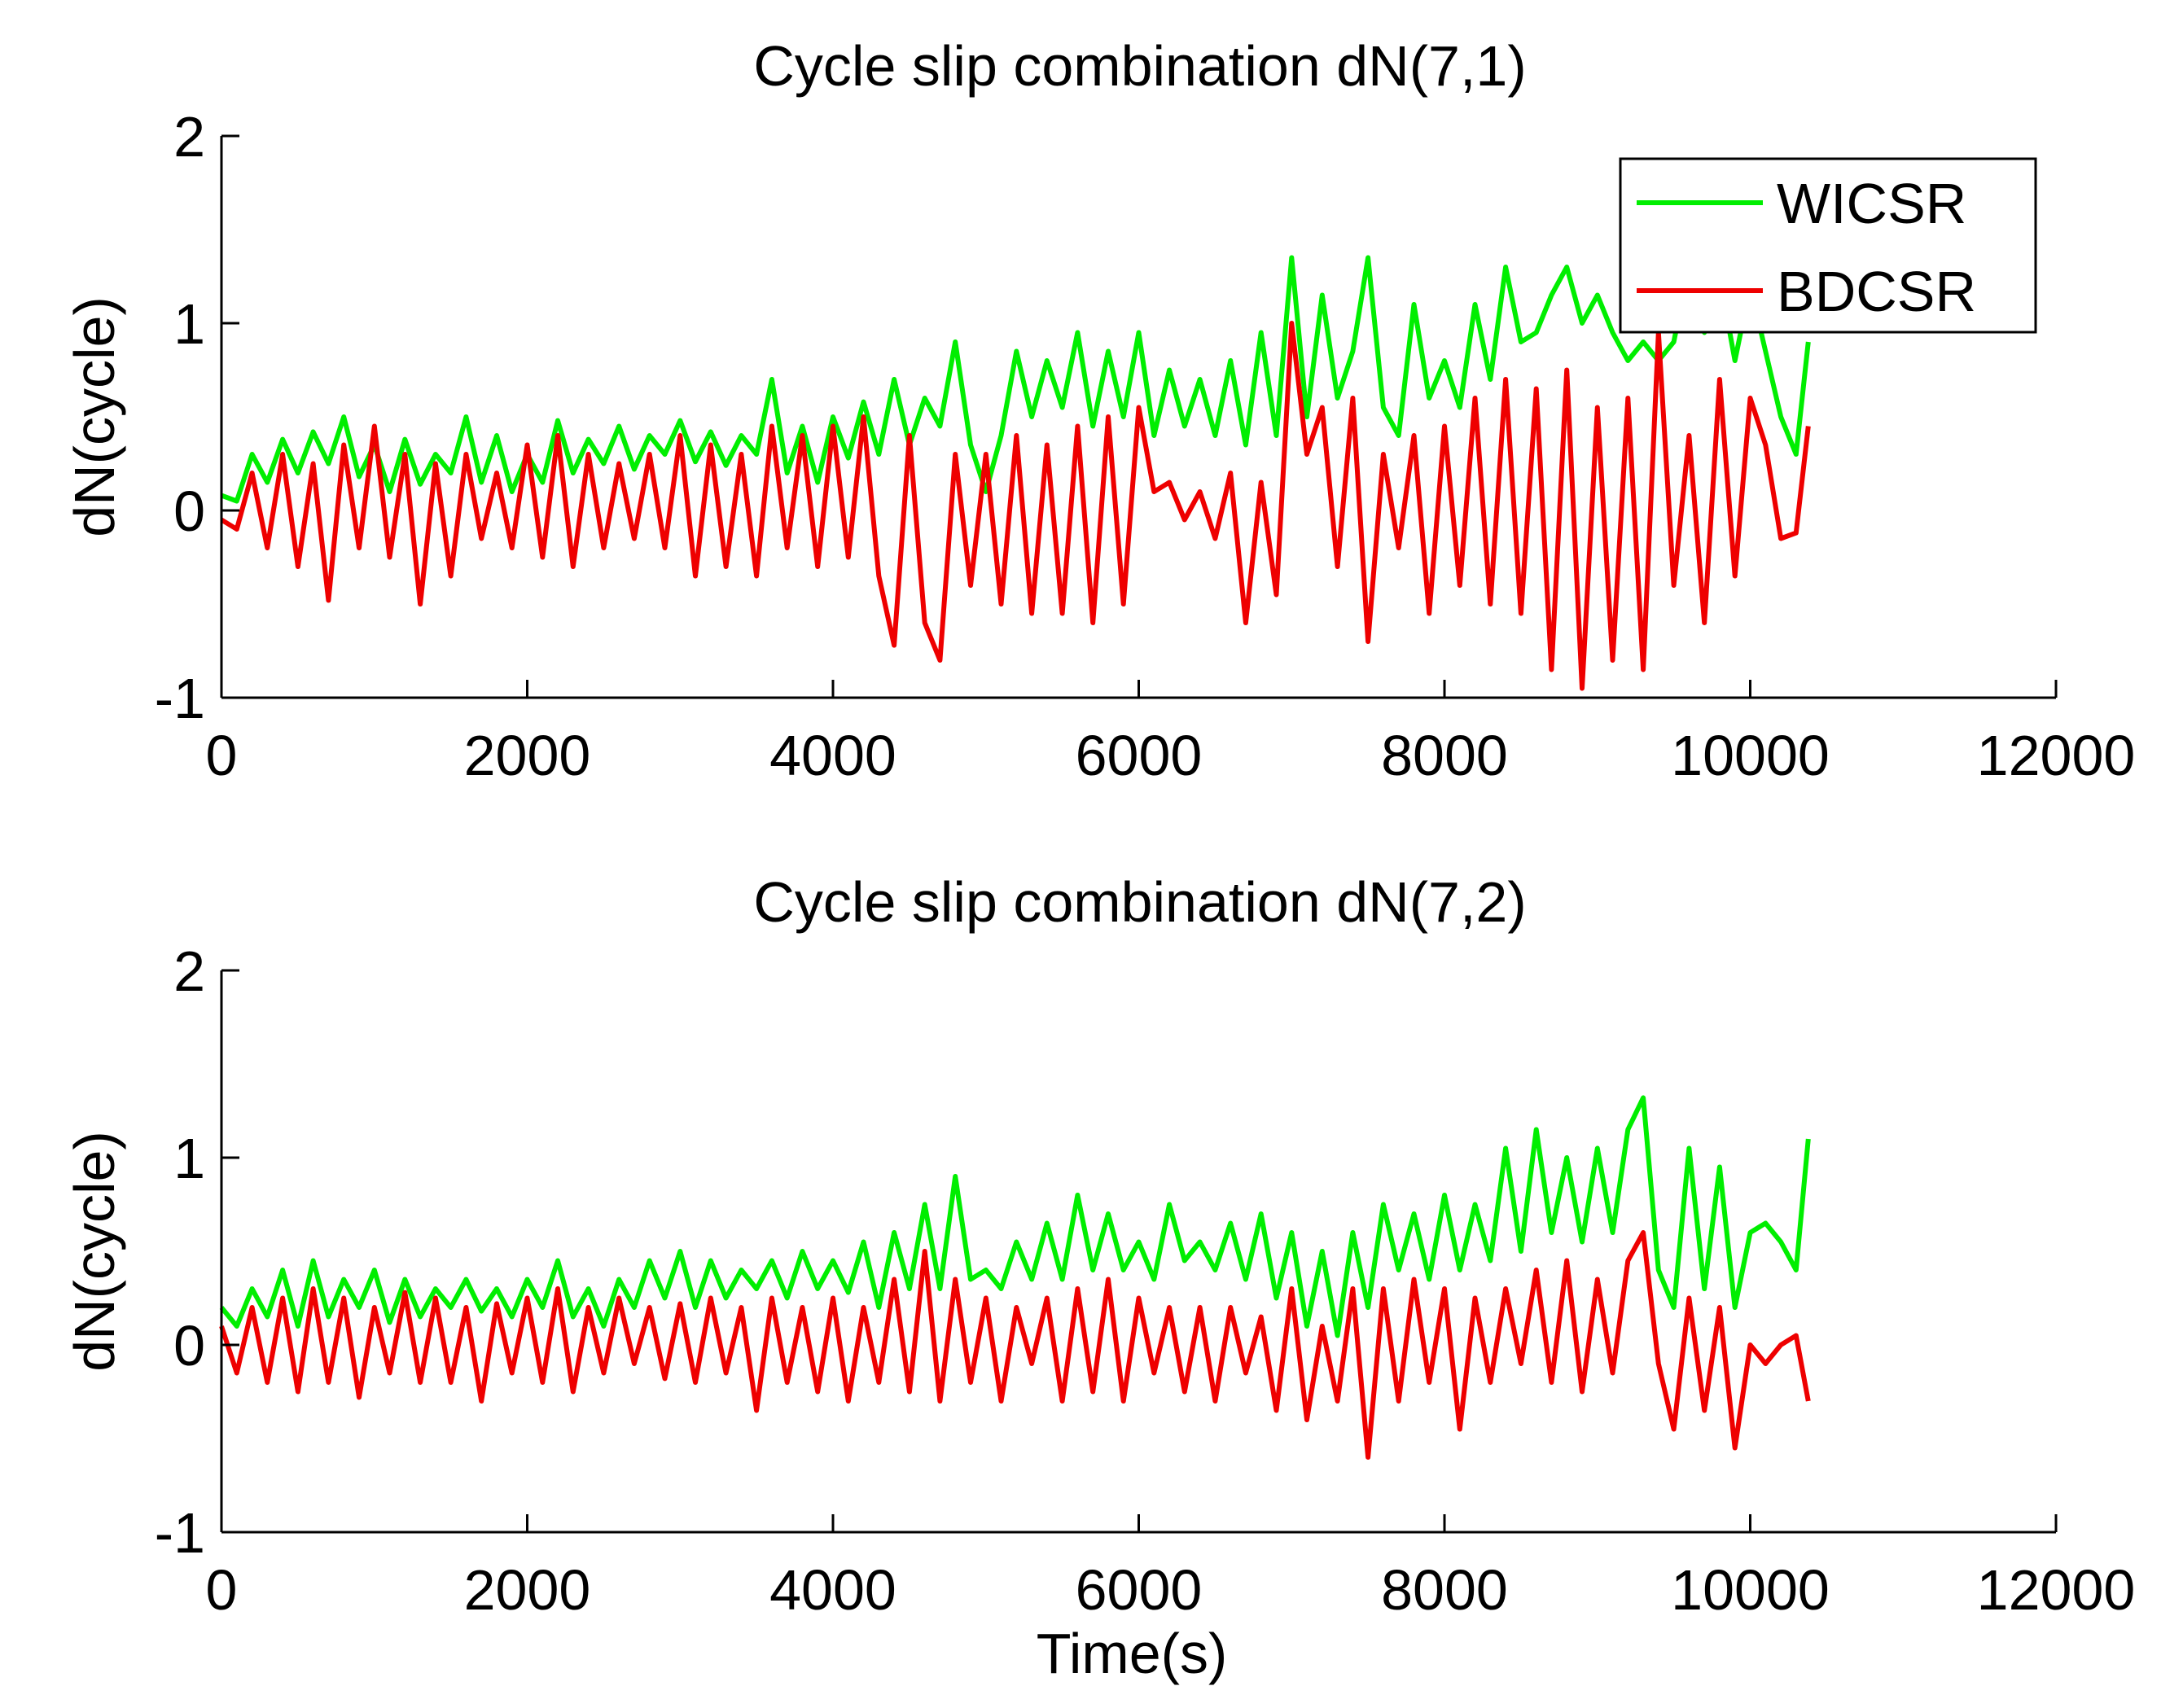 This screenshot has height=1708, width=2183. What do you see at coordinates (1139, 902) in the screenshot?
I see `chart-title: Cycle slip combination dN(7,2)` at bounding box center [1139, 902].